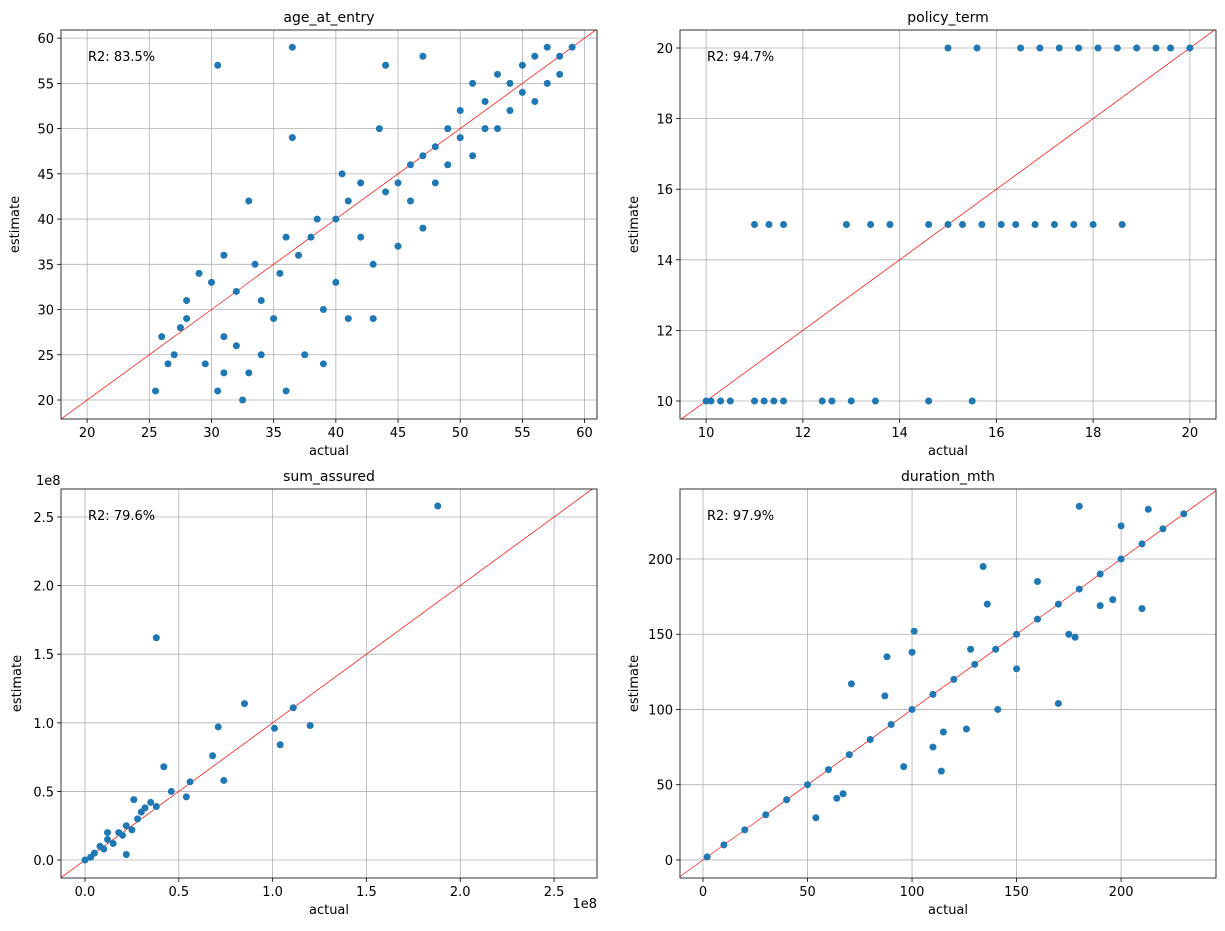 The height and width of the screenshot is (931, 1225). I want to click on y-tick-label: 45, so click(45, 175).